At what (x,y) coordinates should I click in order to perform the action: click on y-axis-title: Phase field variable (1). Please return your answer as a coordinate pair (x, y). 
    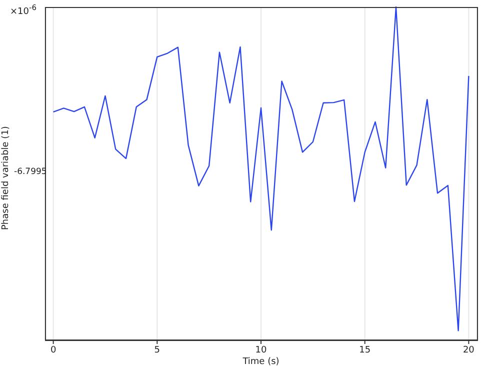
    Looking at the image, I should click on (6, 178).